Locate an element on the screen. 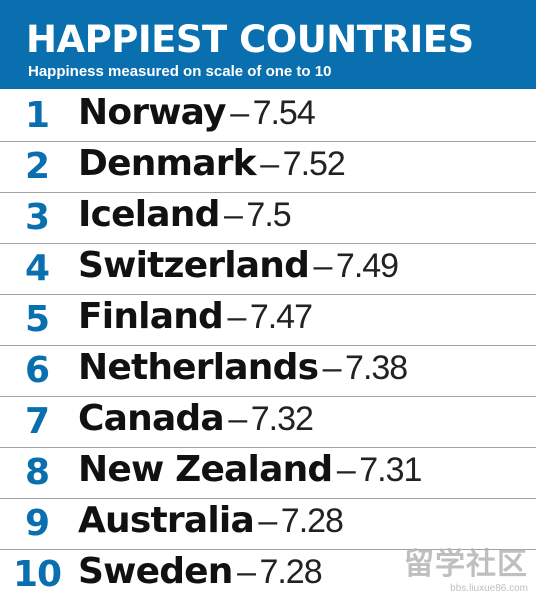 The height and width of the screenshot is (604, 536). row-entry: Iceland – 7.5 is located at coordinates (185, 218).